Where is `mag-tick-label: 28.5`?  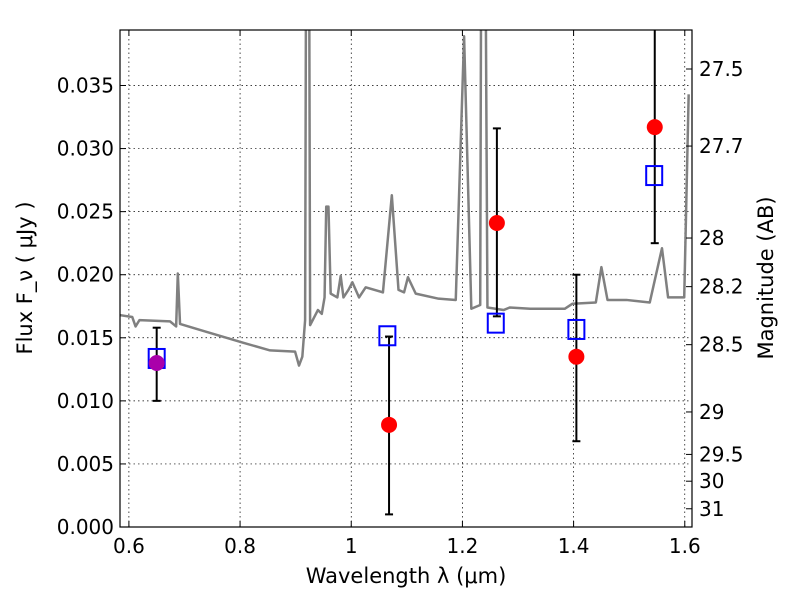
mag-tick-label: 28.5 is located at coordinates (721, 345).